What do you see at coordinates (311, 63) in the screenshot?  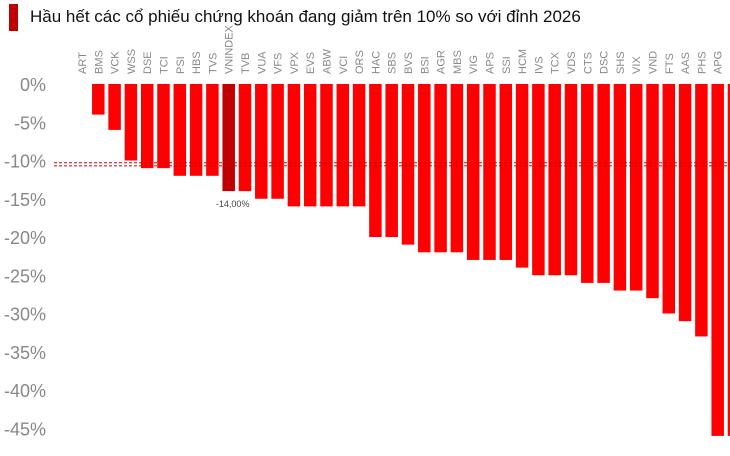 I see `category-label: EVS` at bounding box center [311, 63].